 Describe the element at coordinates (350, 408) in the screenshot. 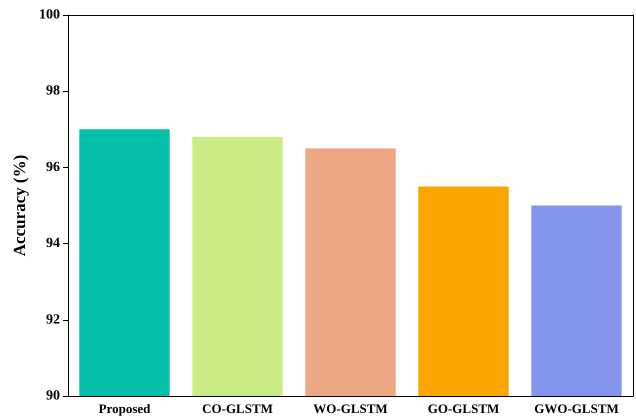

I see `x-tick-label: WO-GLSTM` at that location.